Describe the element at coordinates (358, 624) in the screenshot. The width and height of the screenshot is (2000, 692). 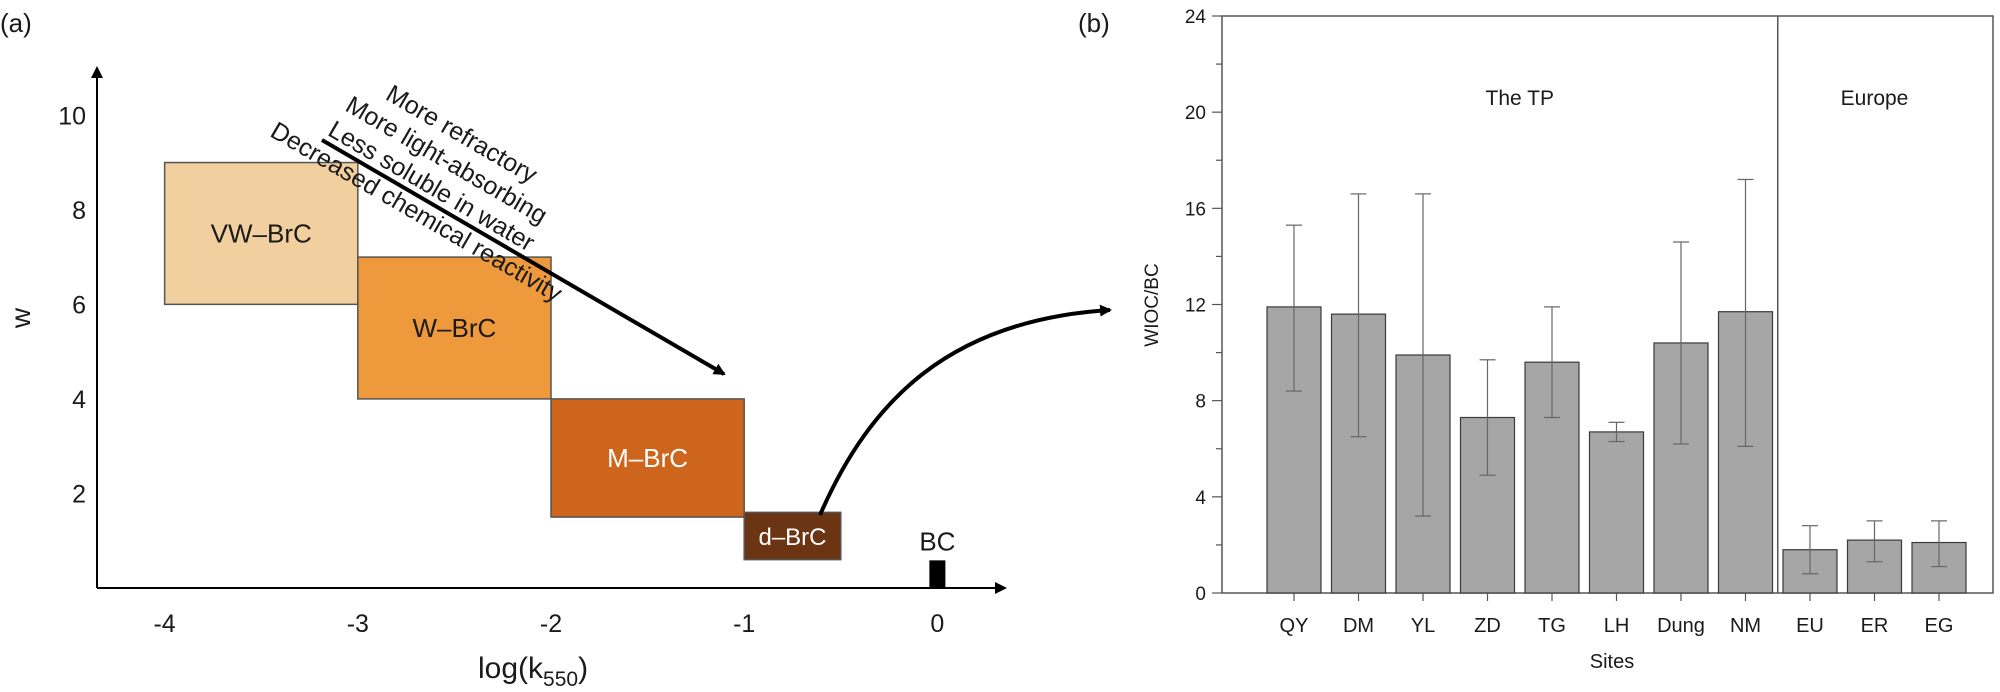
I see `x-tick-label: -3` at that location.